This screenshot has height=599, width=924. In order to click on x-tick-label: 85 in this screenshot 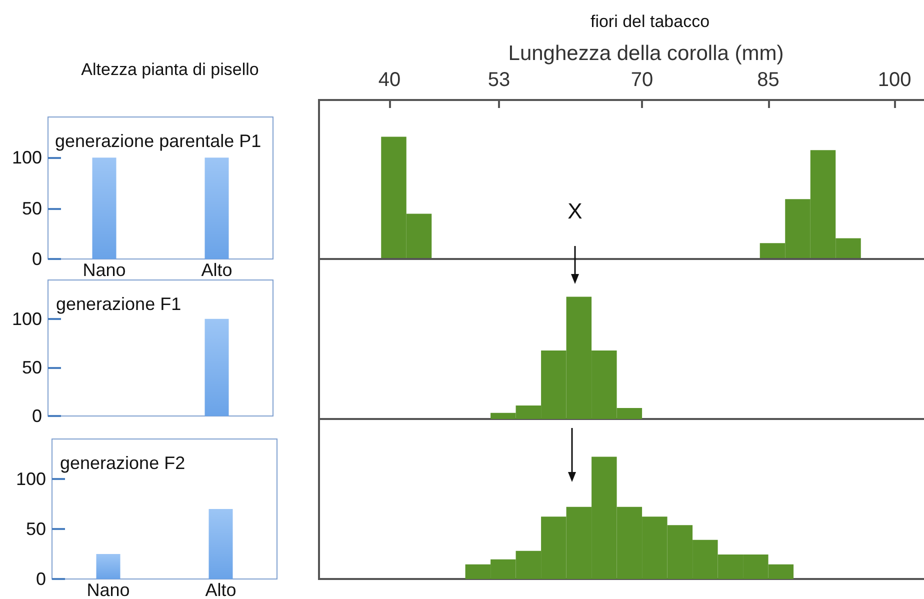, I will do `click(768, 80)`.